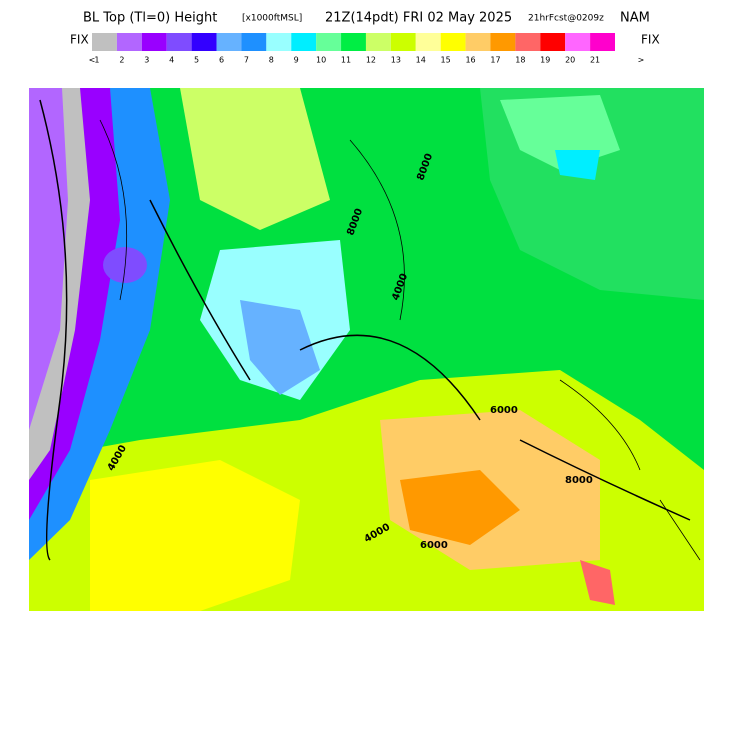 Image resolution: width=734 pixels, height=738 pixels. What do you see at coordinates (272, 19) in the screenshot?
I see `units: [x1000ftMSL]` at bounding box center [272, 19].